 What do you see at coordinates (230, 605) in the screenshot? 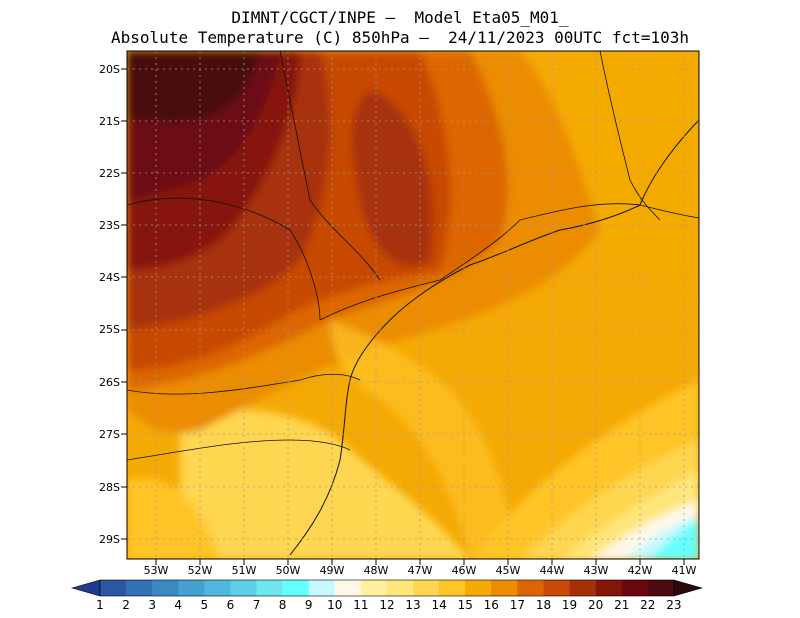
I see `colorbar-label: 6` at bounding box center [230, 605].